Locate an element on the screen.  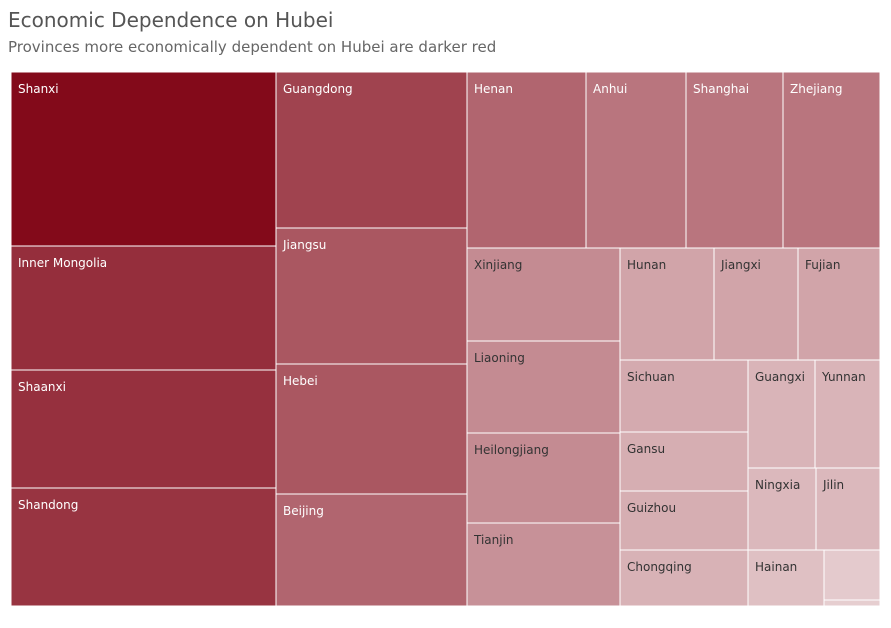
tile-label: Henan is located at coordinates (493, 89).